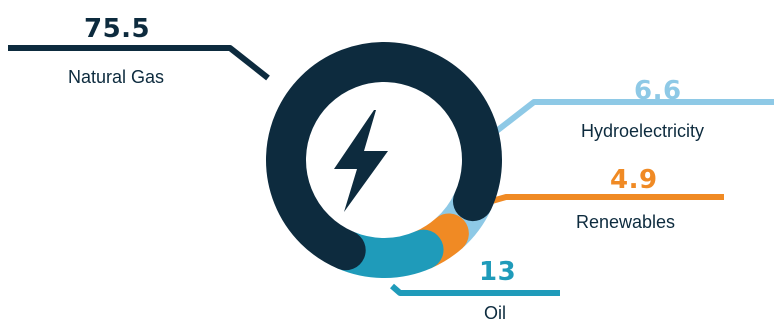  What do you see at coordinates (498, 272) in the screenshot?
I see `value-label-oil: 13` at bounding box center [498, 272].